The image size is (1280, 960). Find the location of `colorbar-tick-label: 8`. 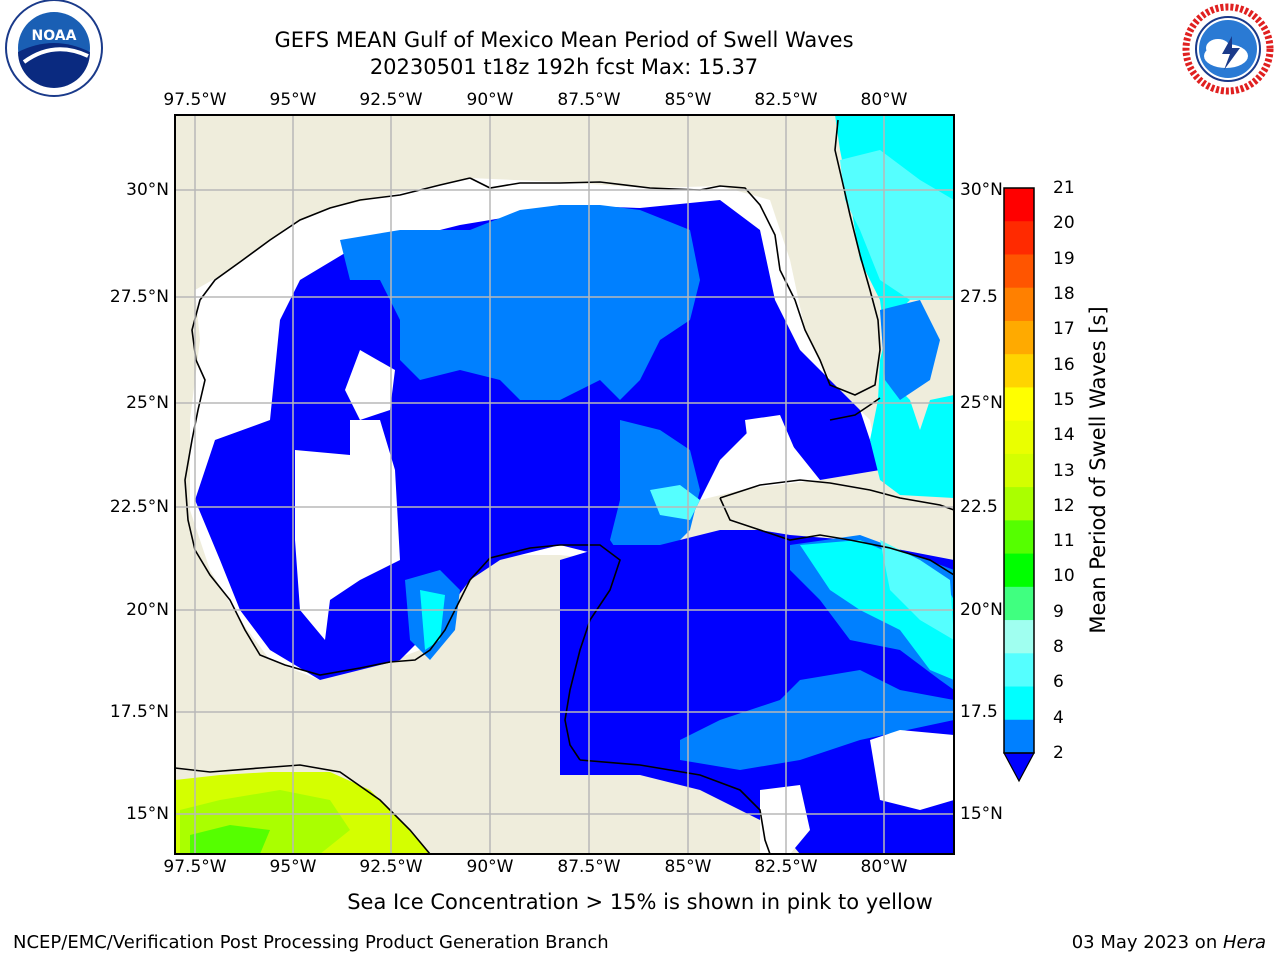

colorbar-tick-label: 8 is located at coordinates (1058, 647).